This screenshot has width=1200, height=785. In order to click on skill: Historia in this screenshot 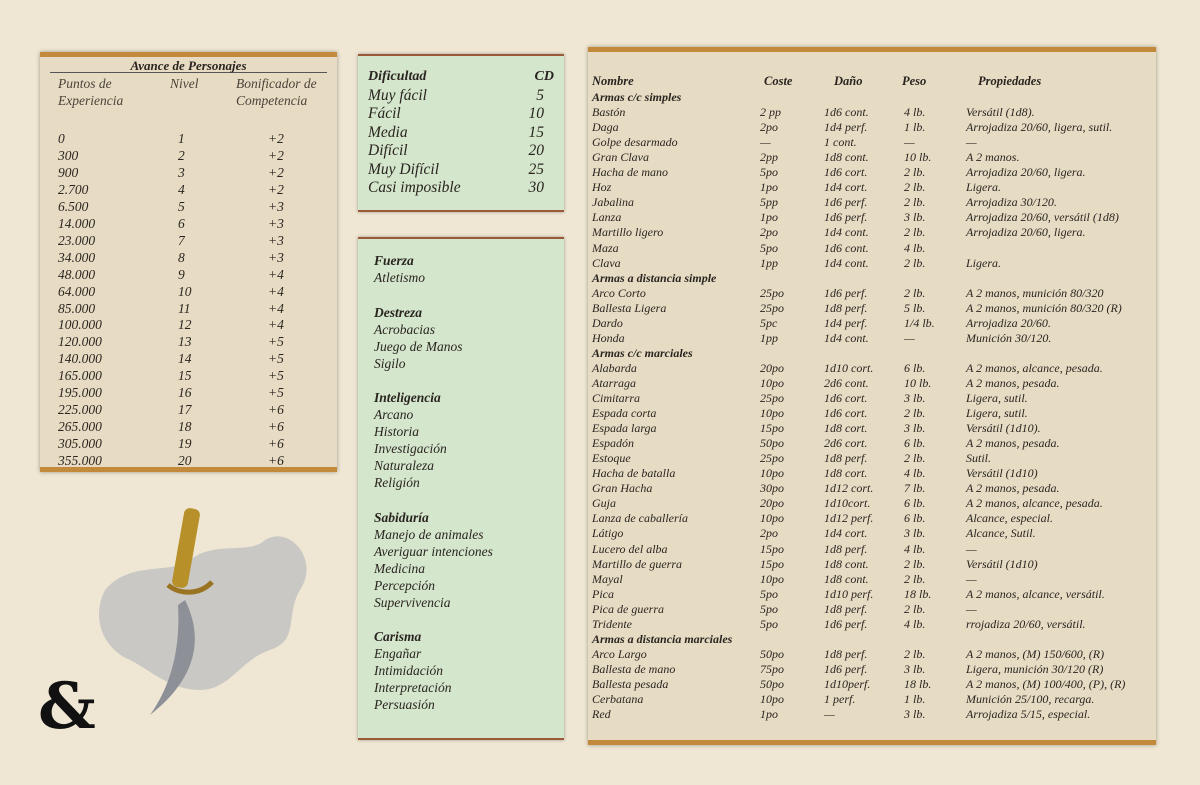, I will do `click(397, 431)`.